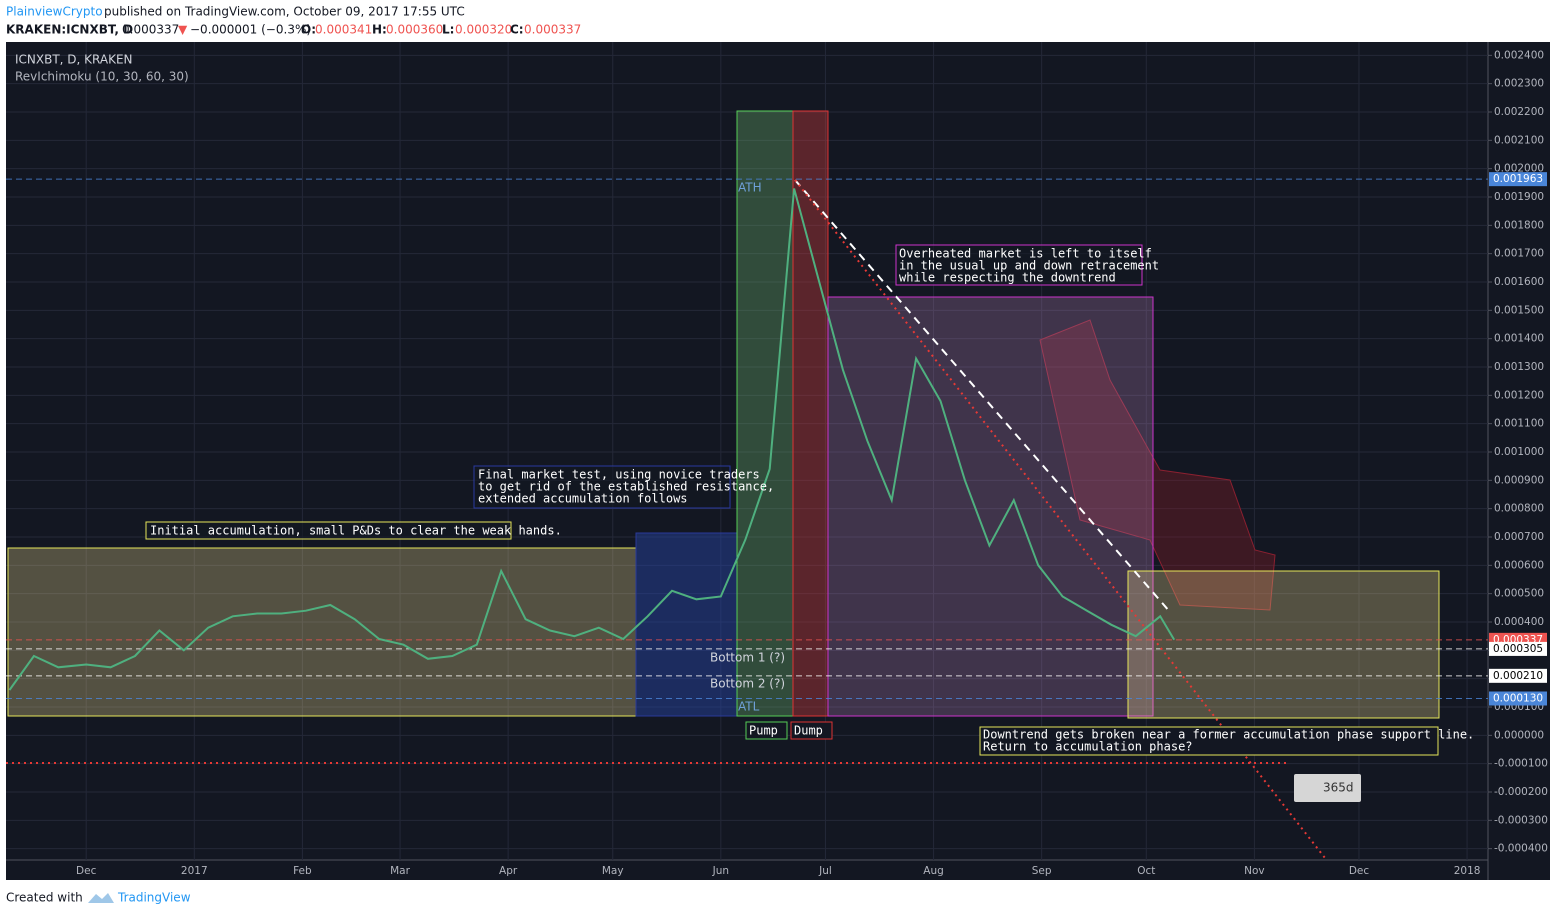 This screenshot has width=1556, height=916. What do you see at coordinates (69, 30) in the screenshot?
I see `symbol: KRAKEN:ICNXBT, D` at bounding box center [69, 30].